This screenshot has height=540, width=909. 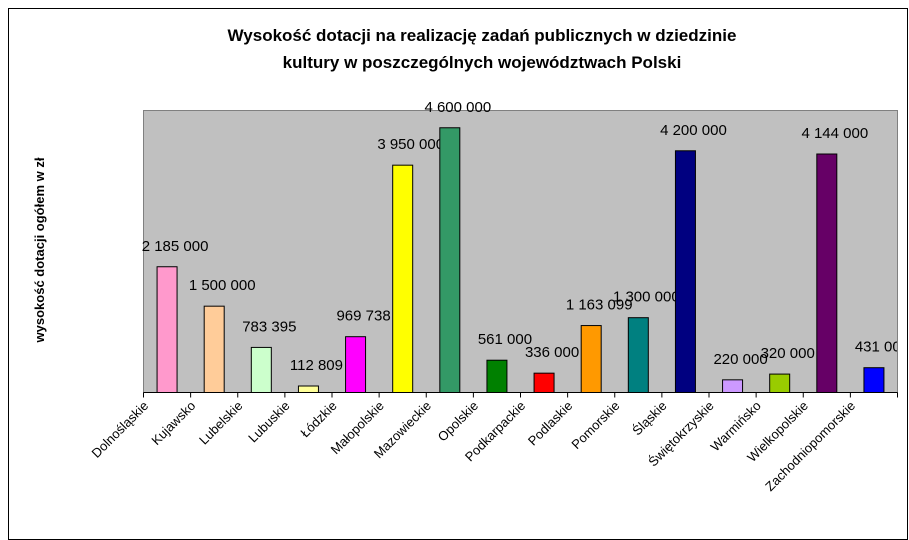 I want to click on data-label: 1 163 099, so click(x=599, y=305).